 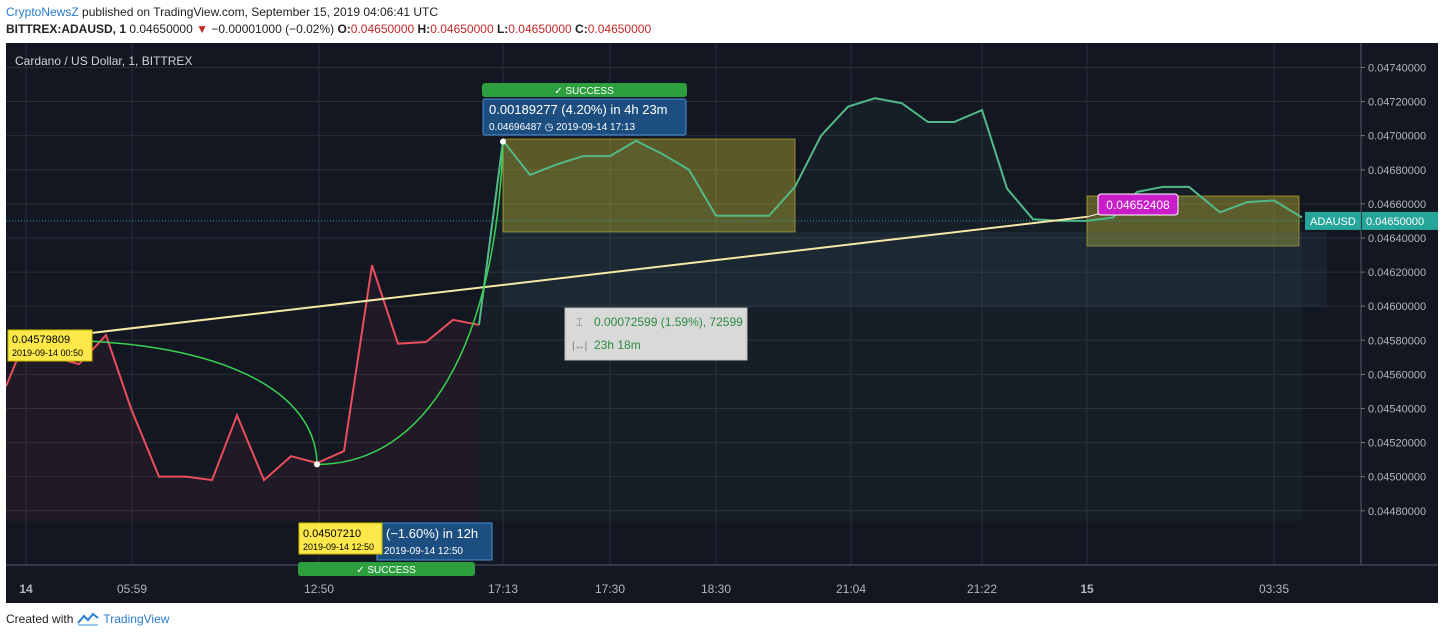 What do you see at coordinates (556, 278) in the screenshot?
I see `trend-line` at bounding box center [556, 278].